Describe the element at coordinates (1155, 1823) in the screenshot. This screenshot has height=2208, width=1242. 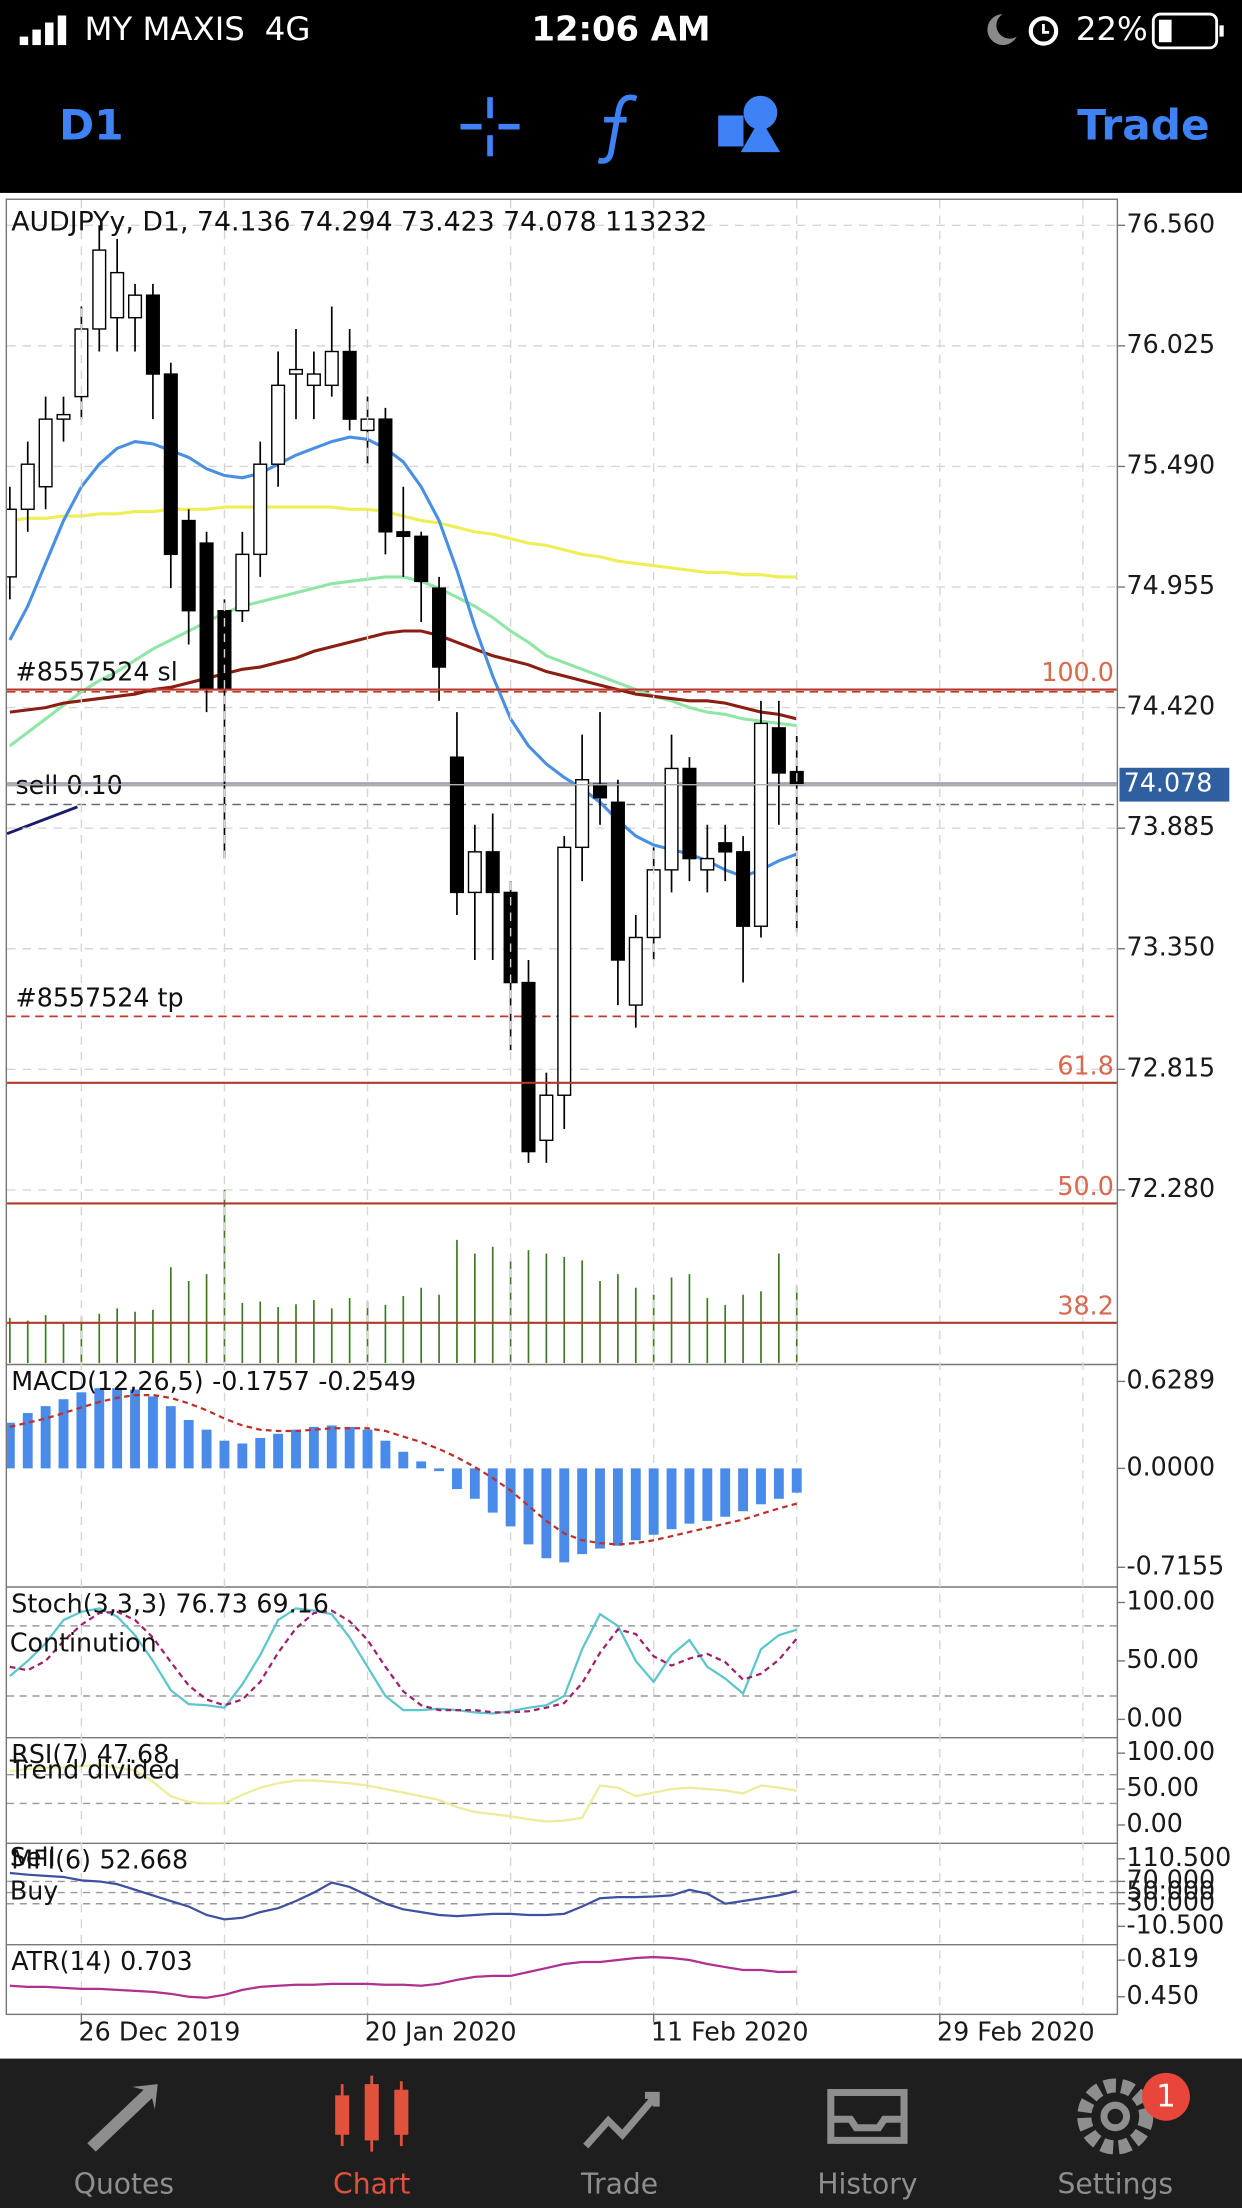
I see `y-tick-label: 0.00` at that location.